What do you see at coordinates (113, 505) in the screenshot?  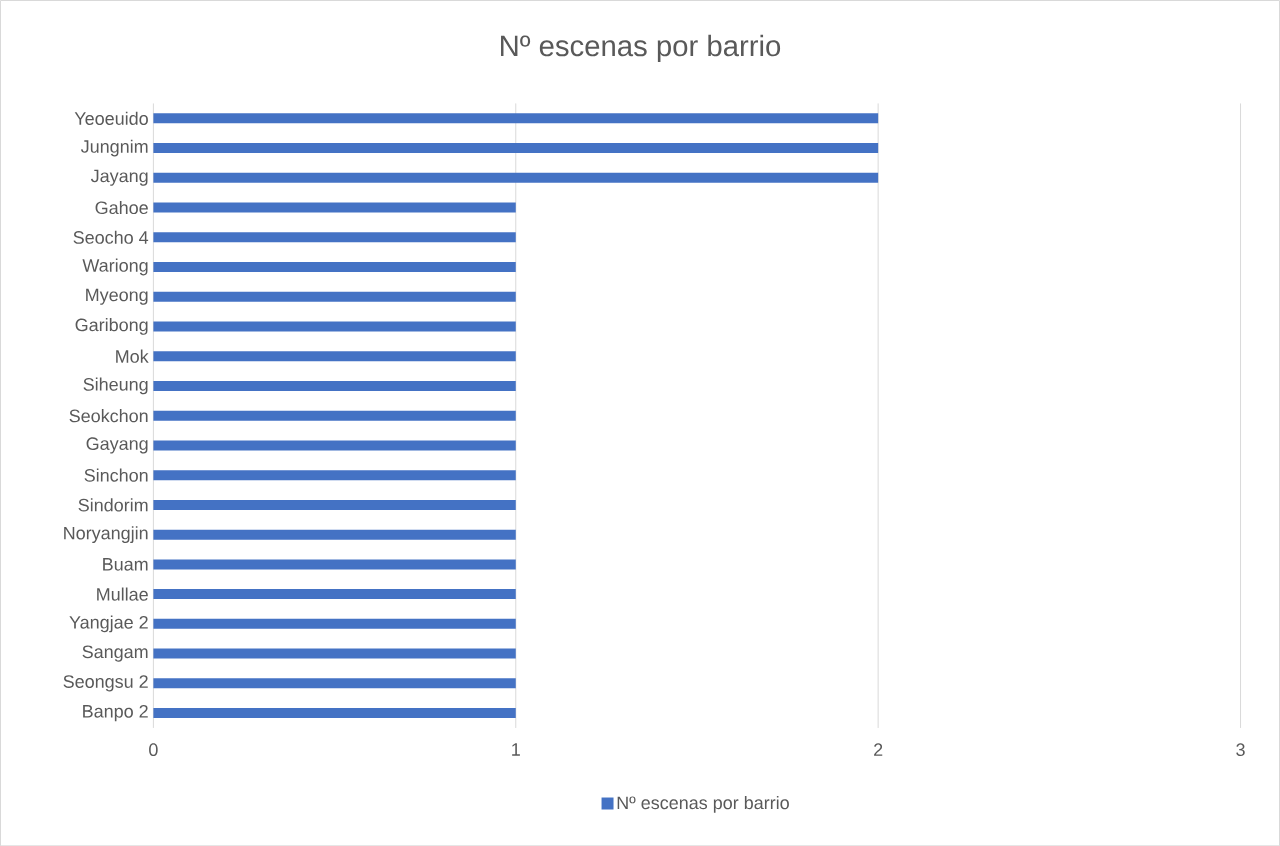 I see `y-tick-label: Sindorim` at bounding box center [113, 505].